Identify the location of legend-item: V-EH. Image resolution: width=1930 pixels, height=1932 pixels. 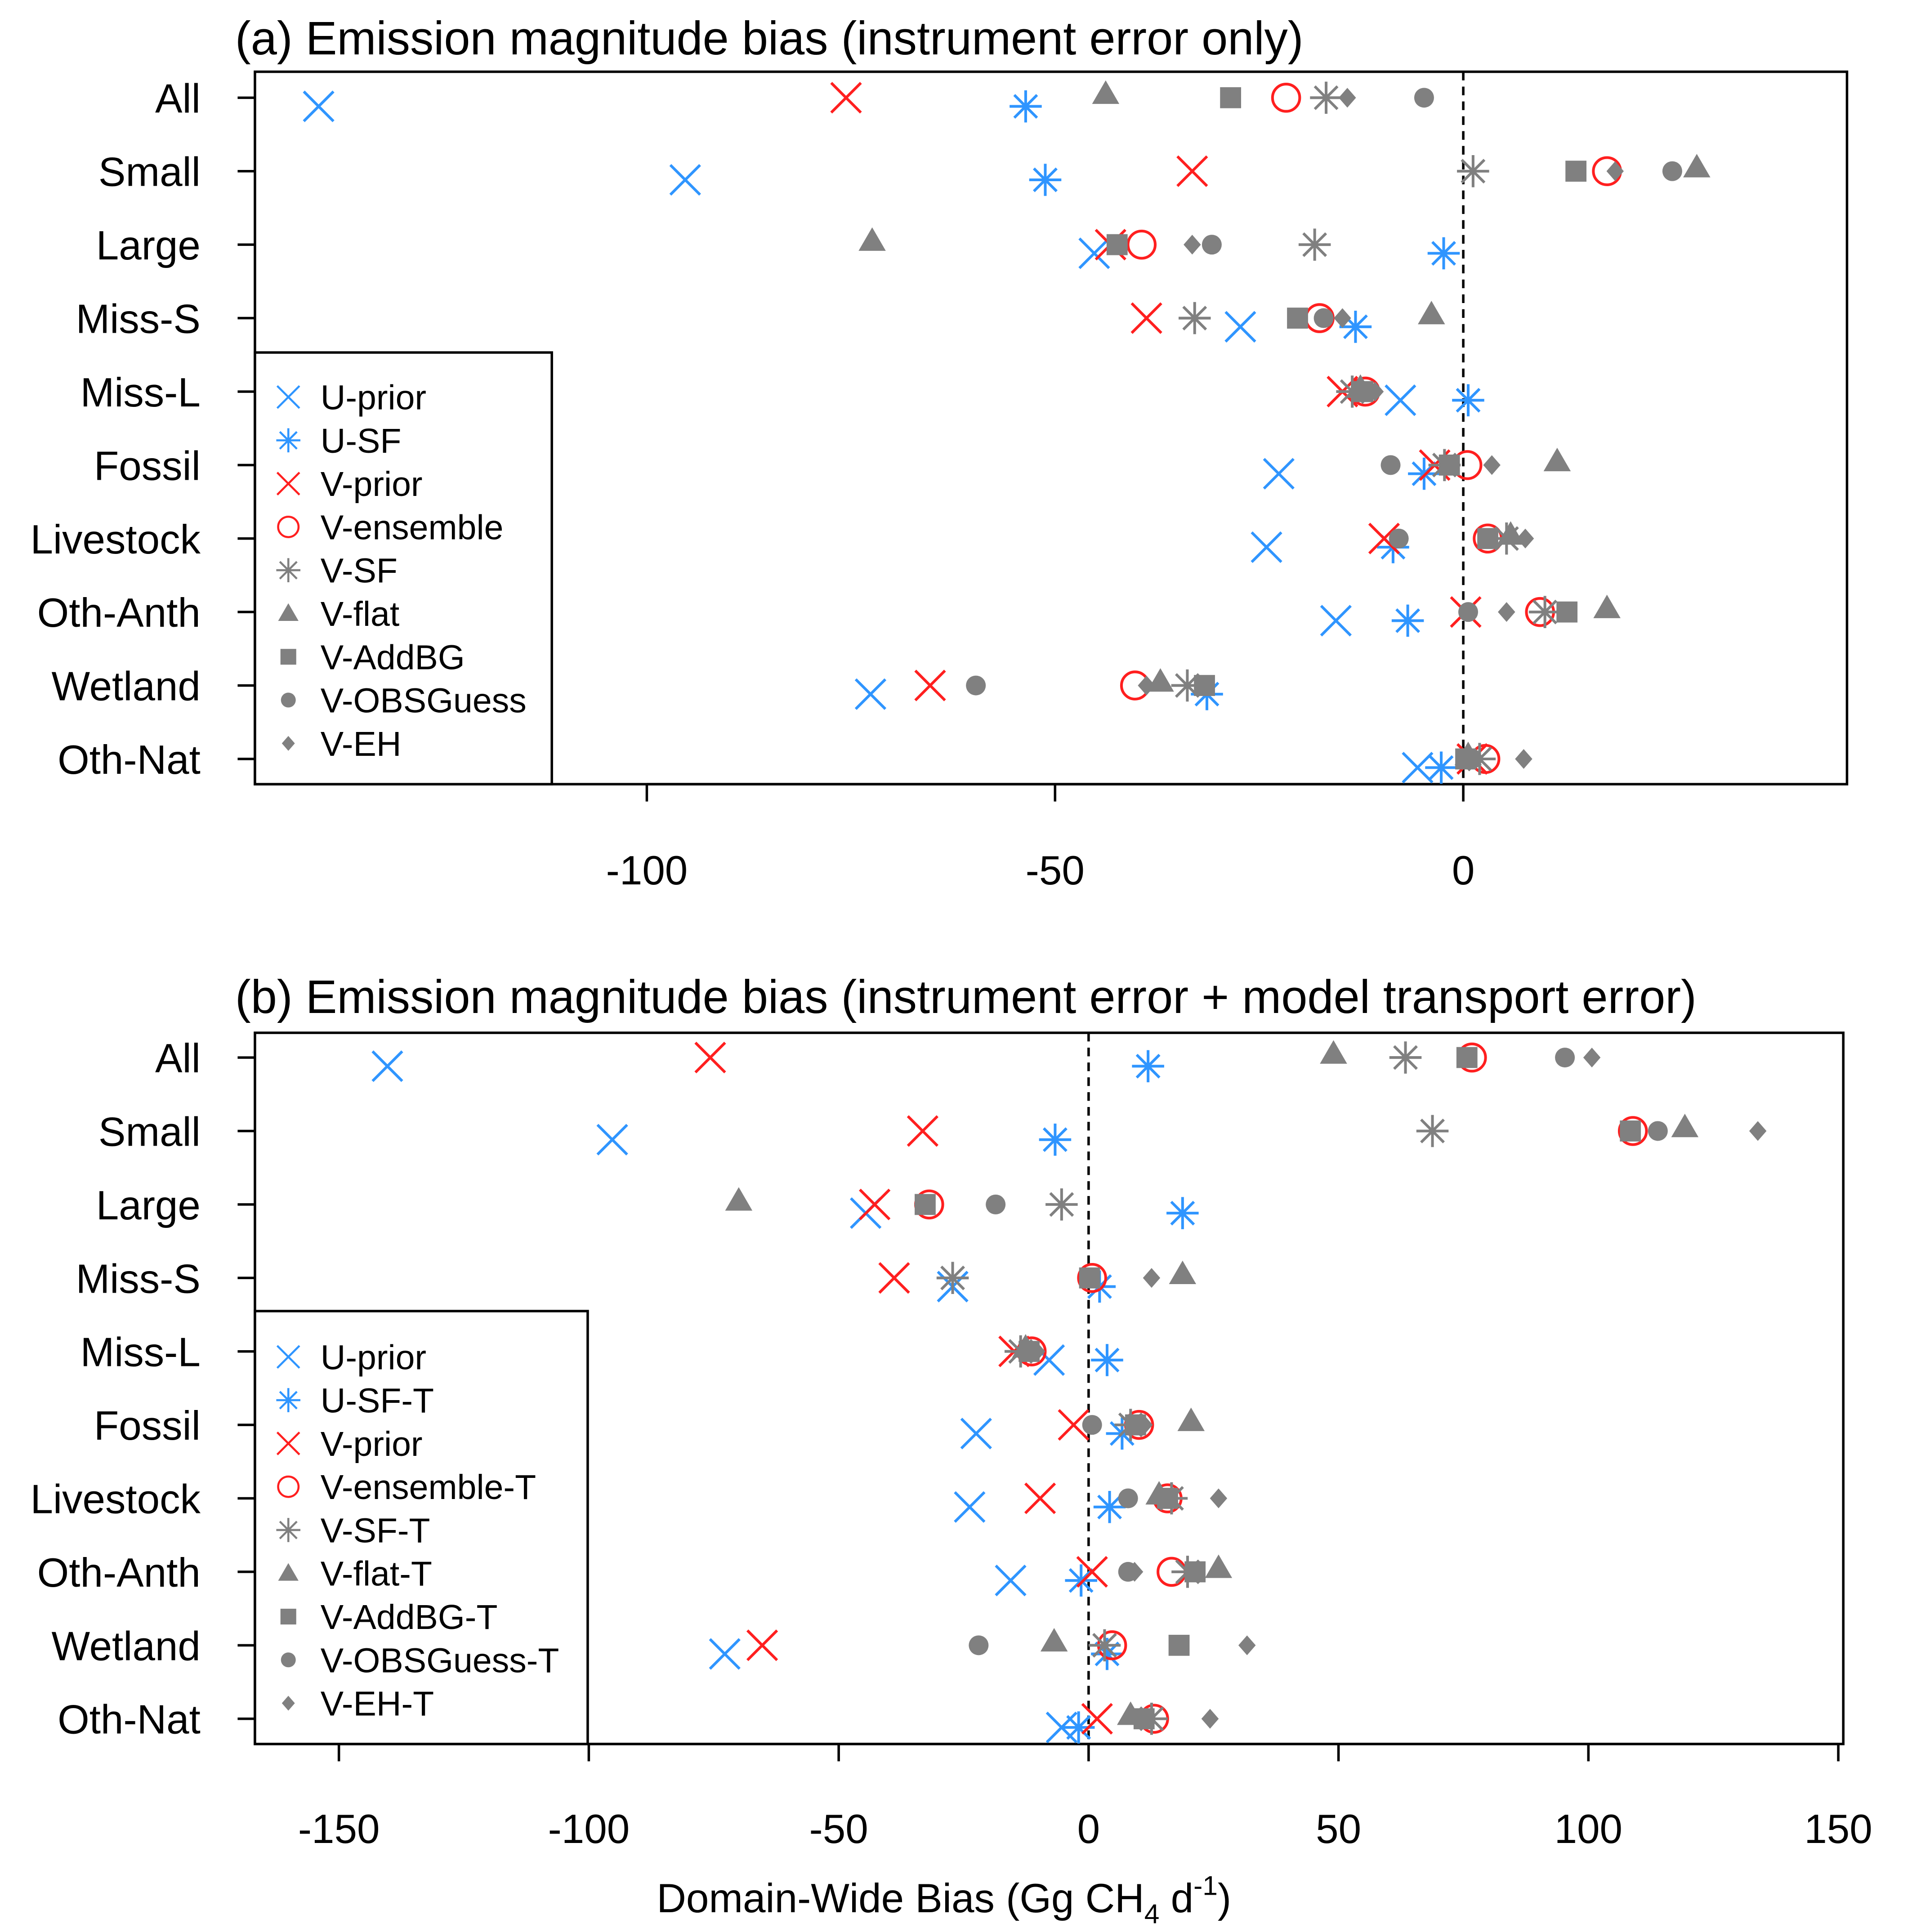
(341, 744).